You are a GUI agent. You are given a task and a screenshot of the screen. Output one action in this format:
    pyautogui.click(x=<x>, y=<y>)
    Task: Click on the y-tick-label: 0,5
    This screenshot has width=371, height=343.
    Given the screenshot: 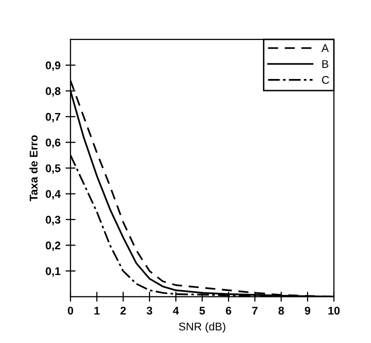 What is the action you would take?
    pyautogui.click(x=53, y=169)
    